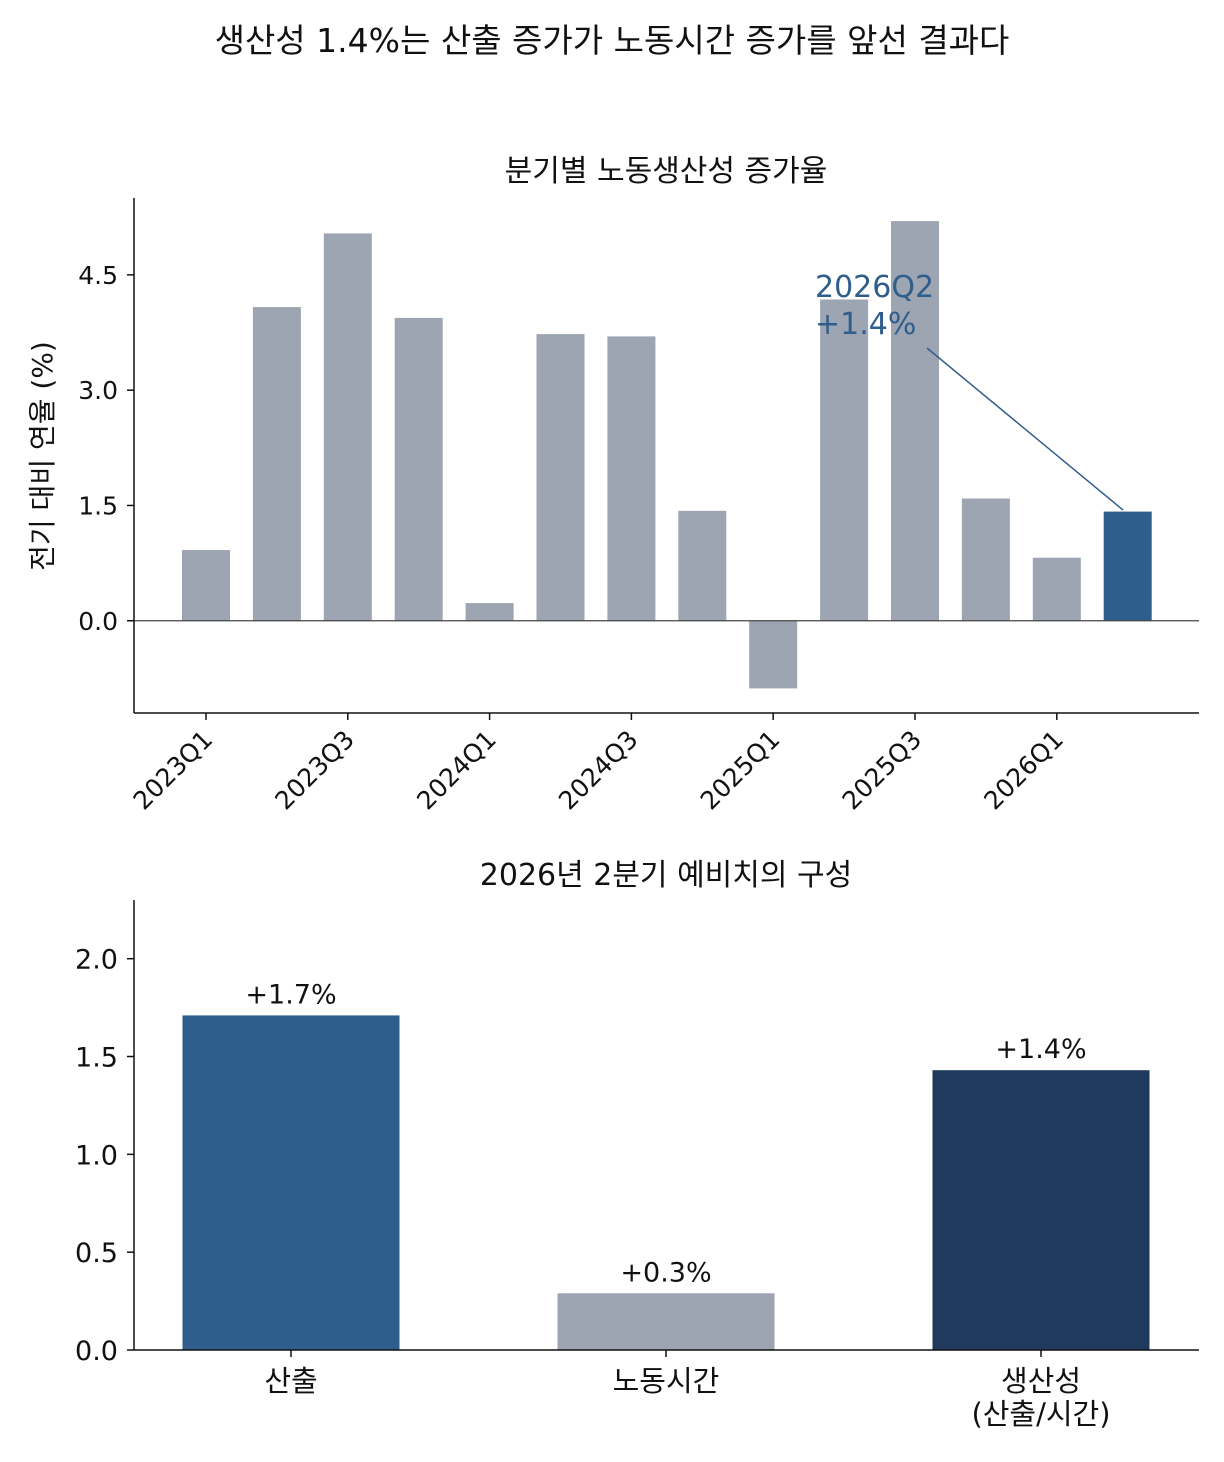 The width and height of the screenshot is (1224, 1462). Describe the element at coordinates (98, 275) in the screenshot. I see `y-tick-label: 4.5` at that location.